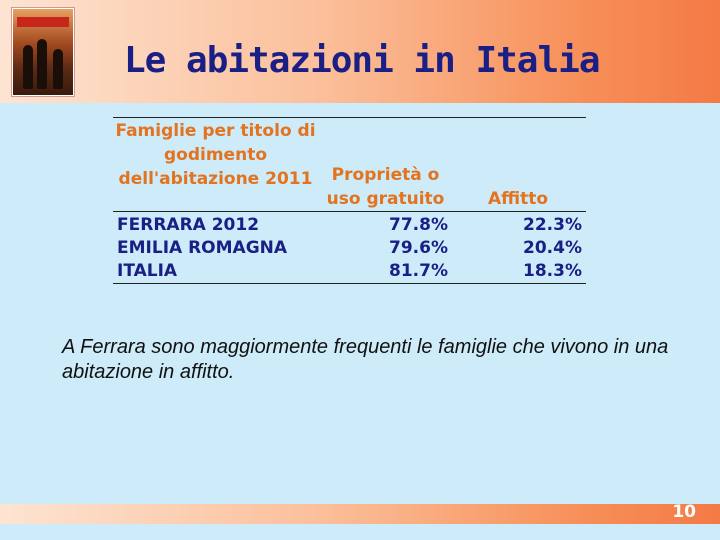 The image size is (720, 540). I want to click on slide-title: Le abitazioni in Italia, so click(362, 60).